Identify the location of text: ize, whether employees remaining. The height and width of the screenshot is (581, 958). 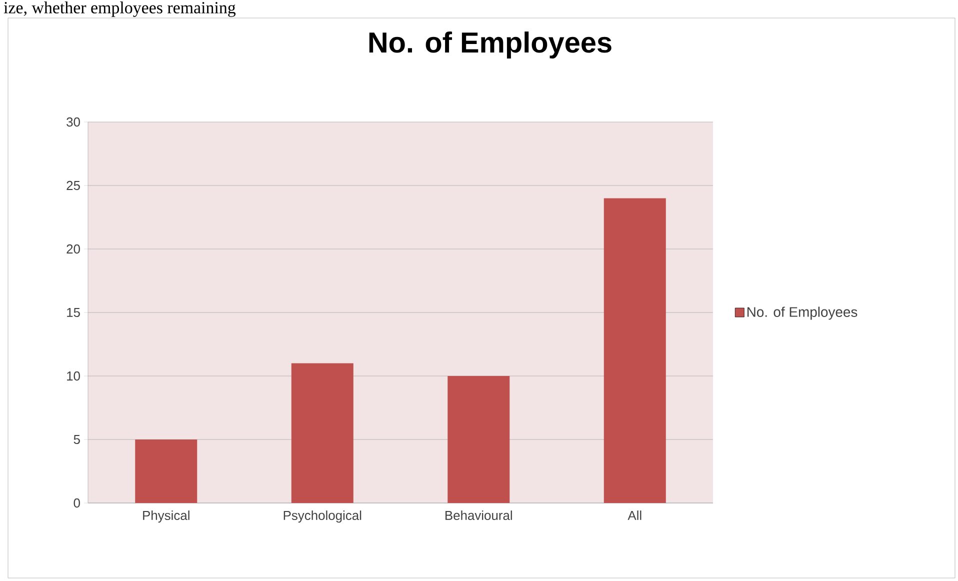
(120, 9).